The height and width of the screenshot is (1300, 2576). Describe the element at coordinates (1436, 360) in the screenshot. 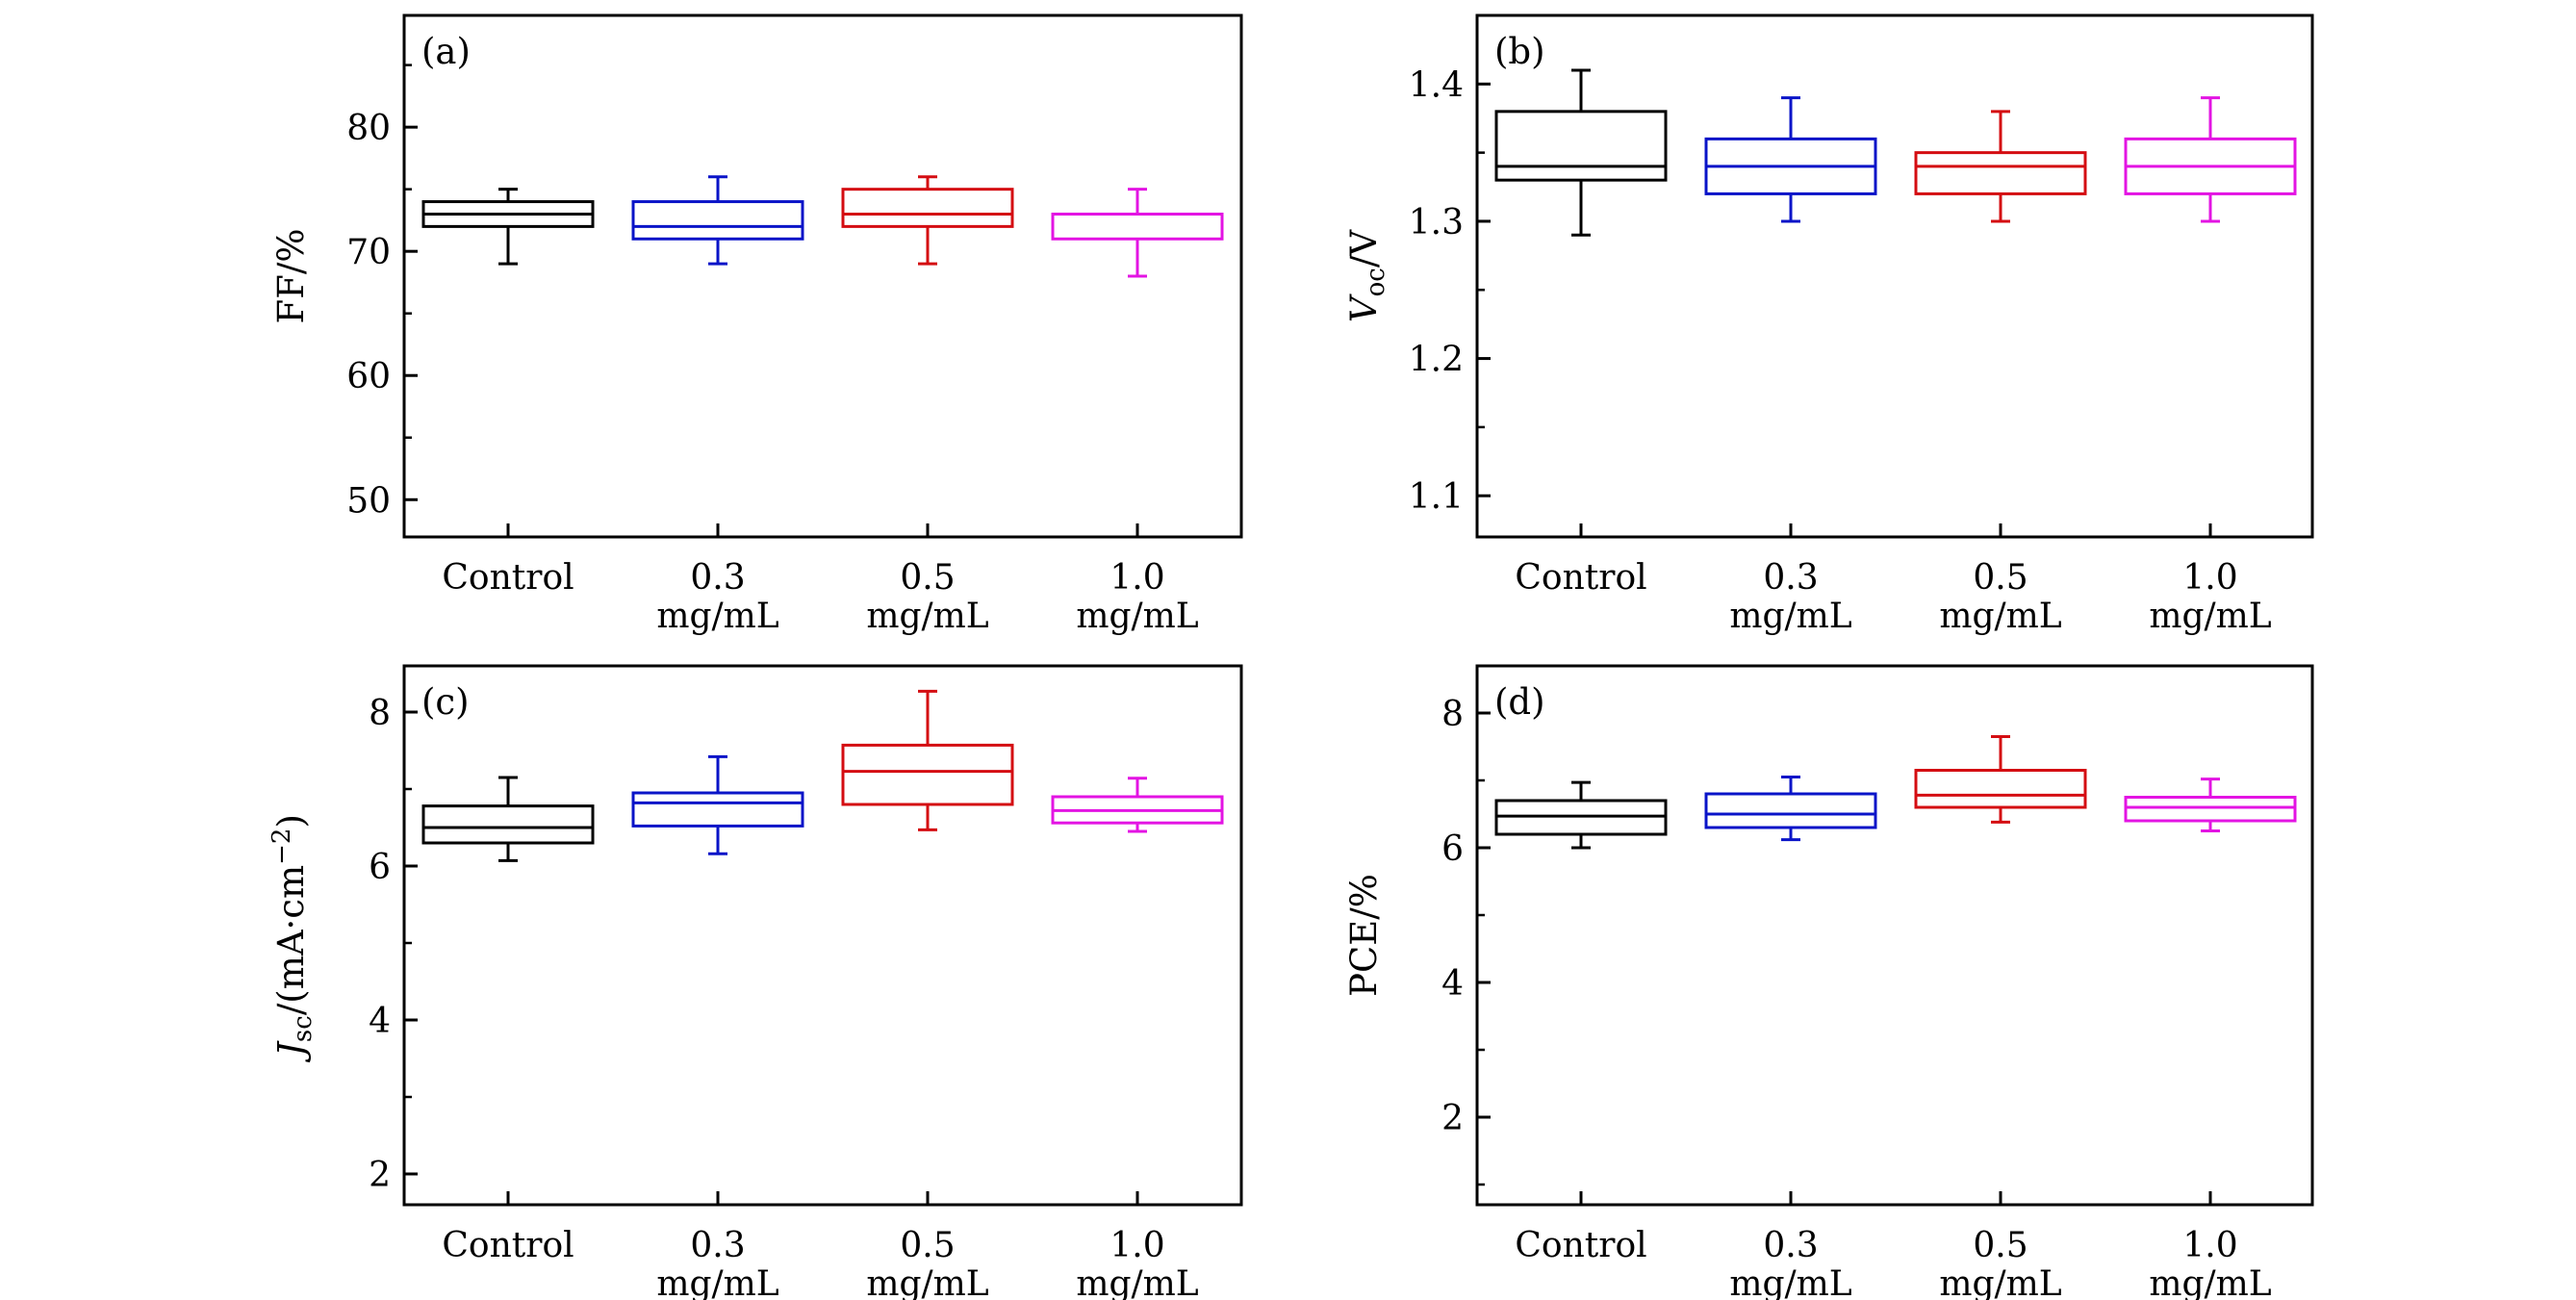

I see `y-tick-label: 1.2` at that location.